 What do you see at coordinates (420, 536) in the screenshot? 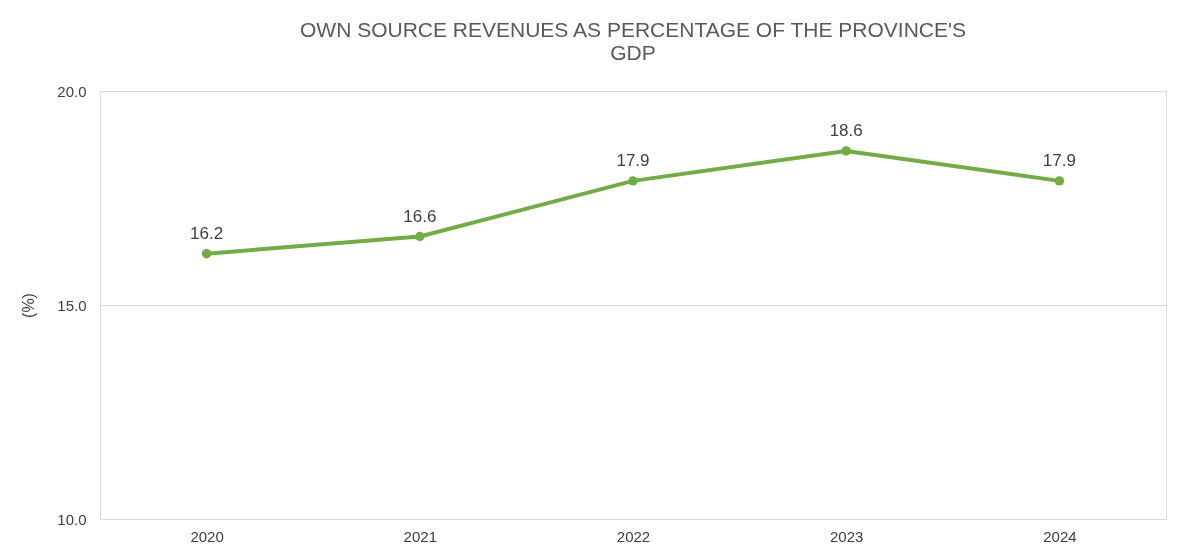
I see `x-tick-label: 2021` at bounding box center [420, 536].